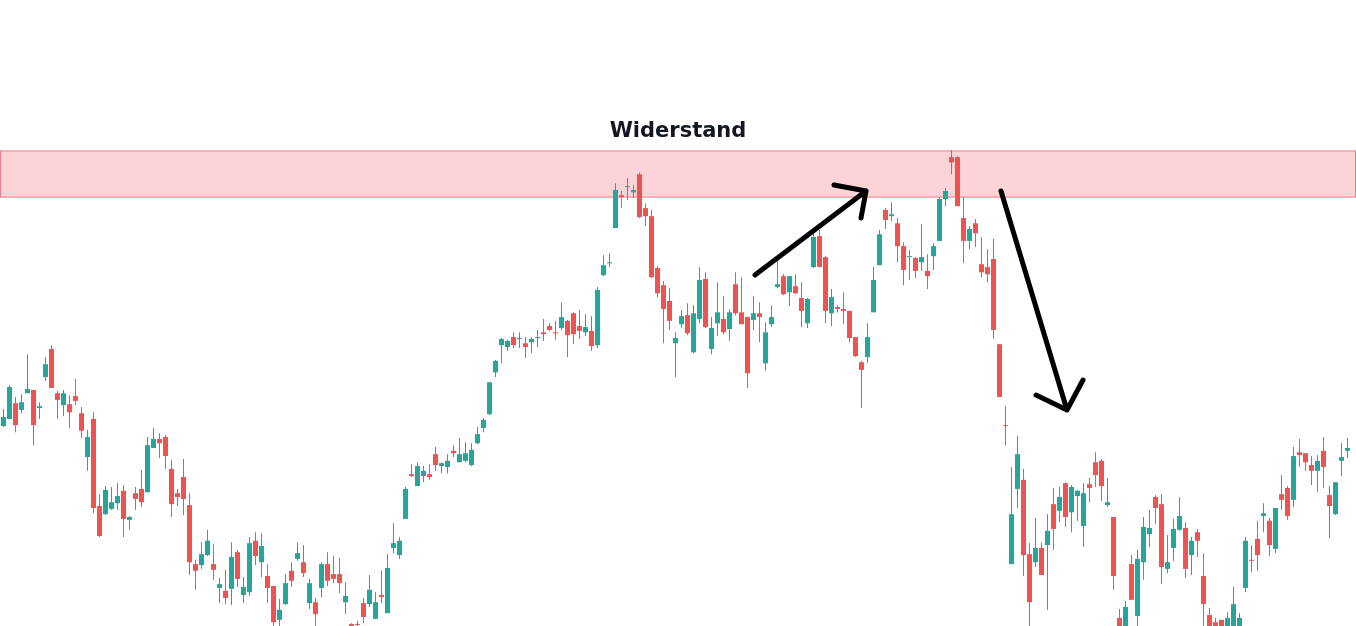 The image size is (1356, 626). Describe the element at coordinates (678, 129) in the screenshot. I see `band-label: Widerstand` at that location.